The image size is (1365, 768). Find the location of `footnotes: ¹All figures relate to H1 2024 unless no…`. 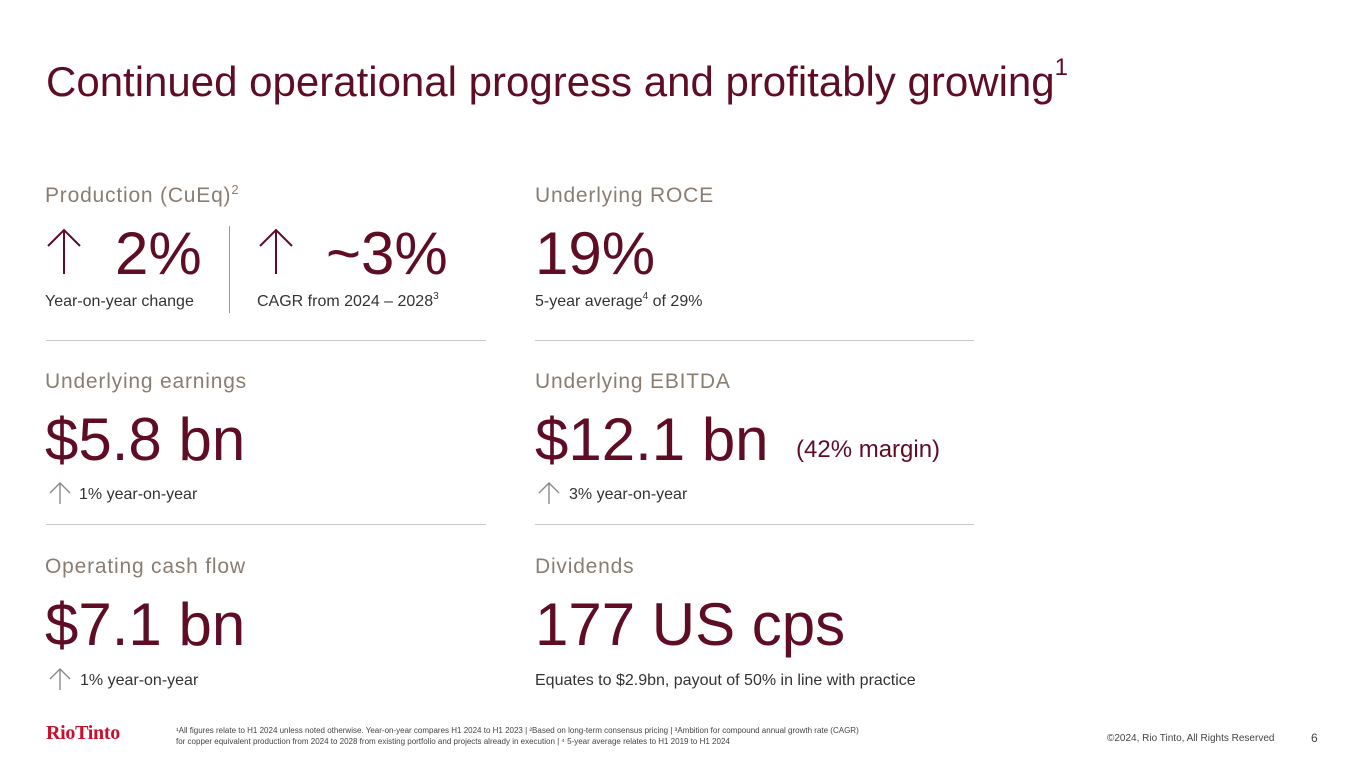

footnotes: ¹All figures relate to H1 2024 unless no… is located at coordinates (517, 736).